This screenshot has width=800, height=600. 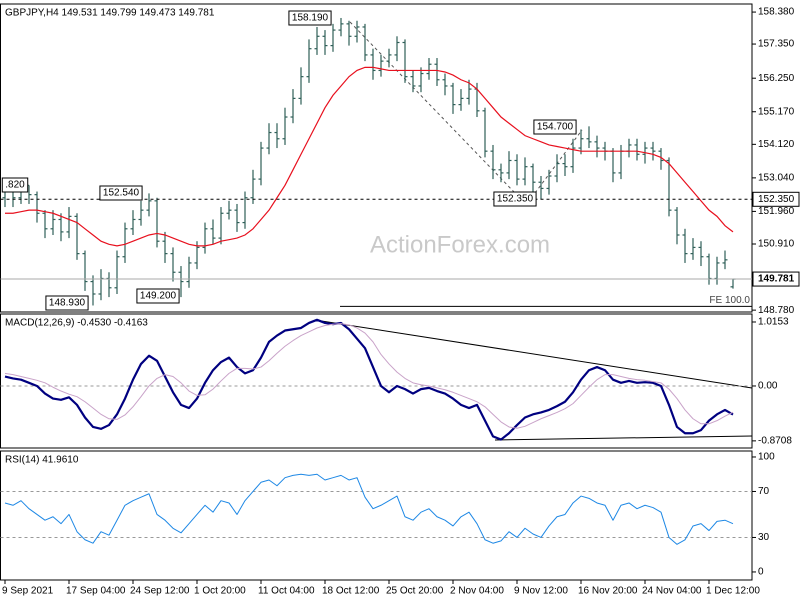 I want to click on y-tick-label: 158.380, so click(x=776, y=12).